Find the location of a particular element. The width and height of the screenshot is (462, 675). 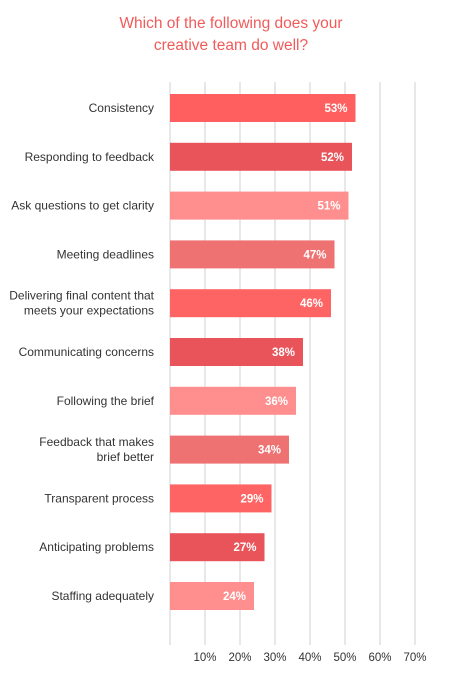

x-tick-label: 40% is located at coordinates (309, 658).